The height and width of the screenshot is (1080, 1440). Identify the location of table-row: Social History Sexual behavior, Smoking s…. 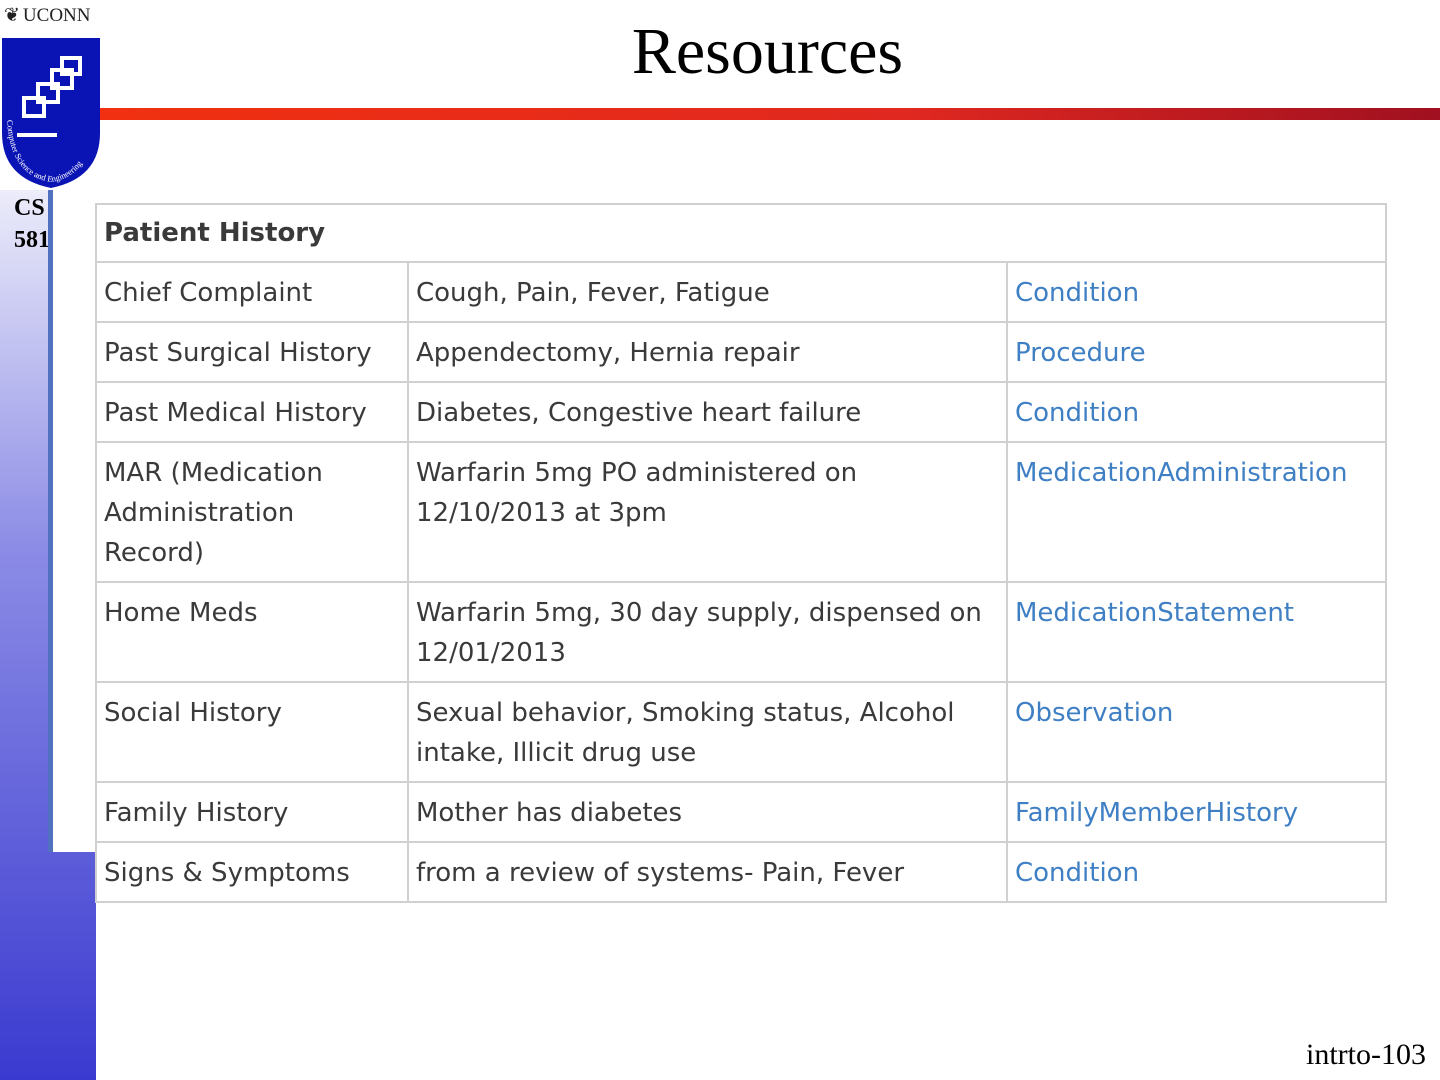
(741, 732).